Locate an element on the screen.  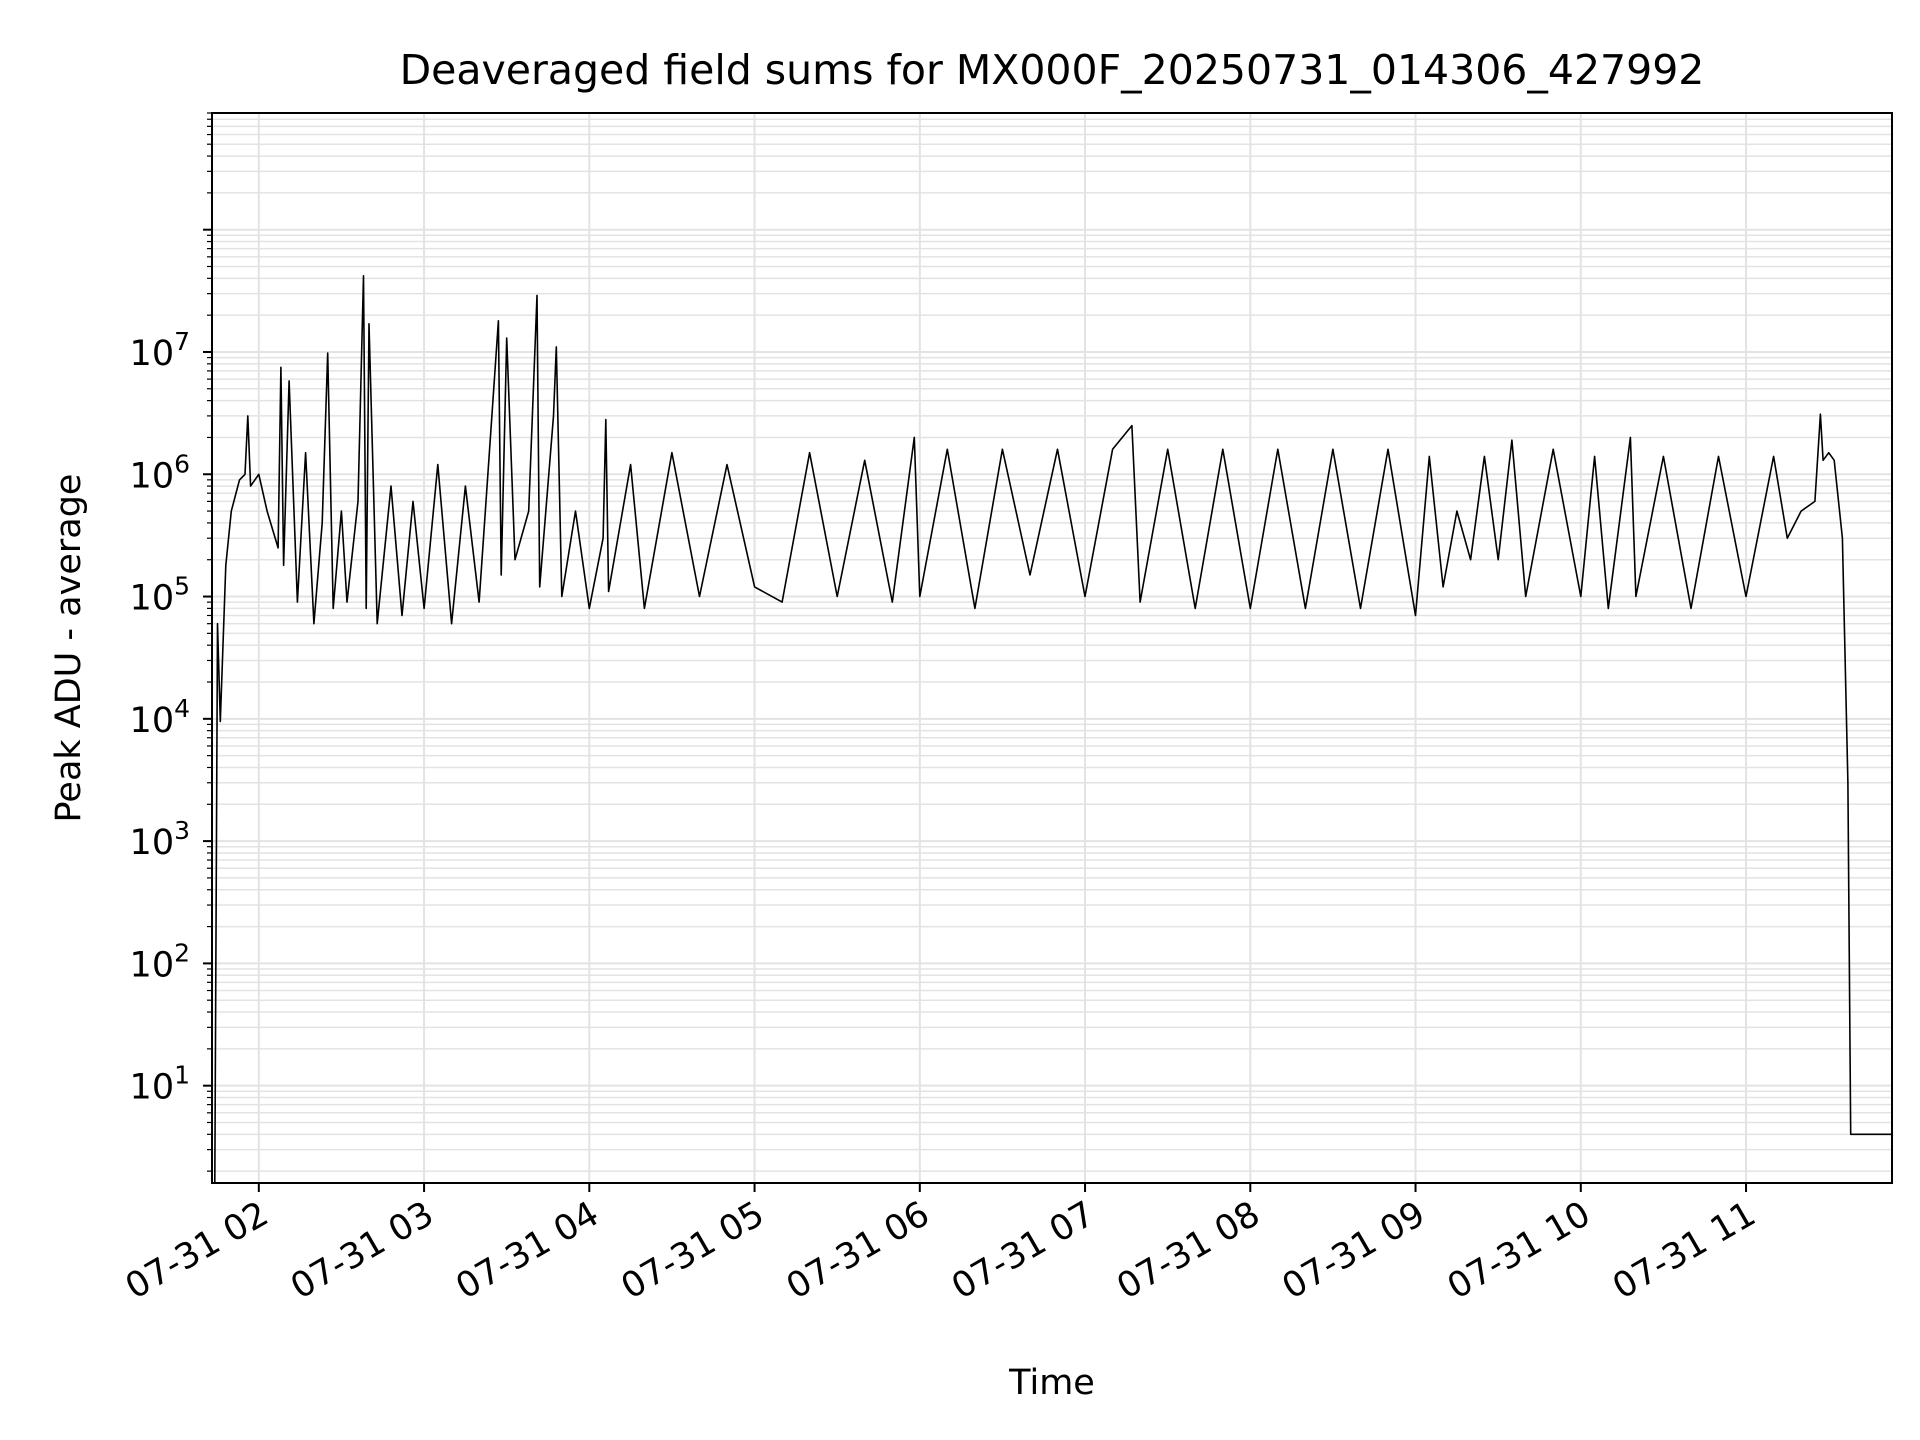
y-axis-label: Peak ADU - average is located at coordinates (69, 648).